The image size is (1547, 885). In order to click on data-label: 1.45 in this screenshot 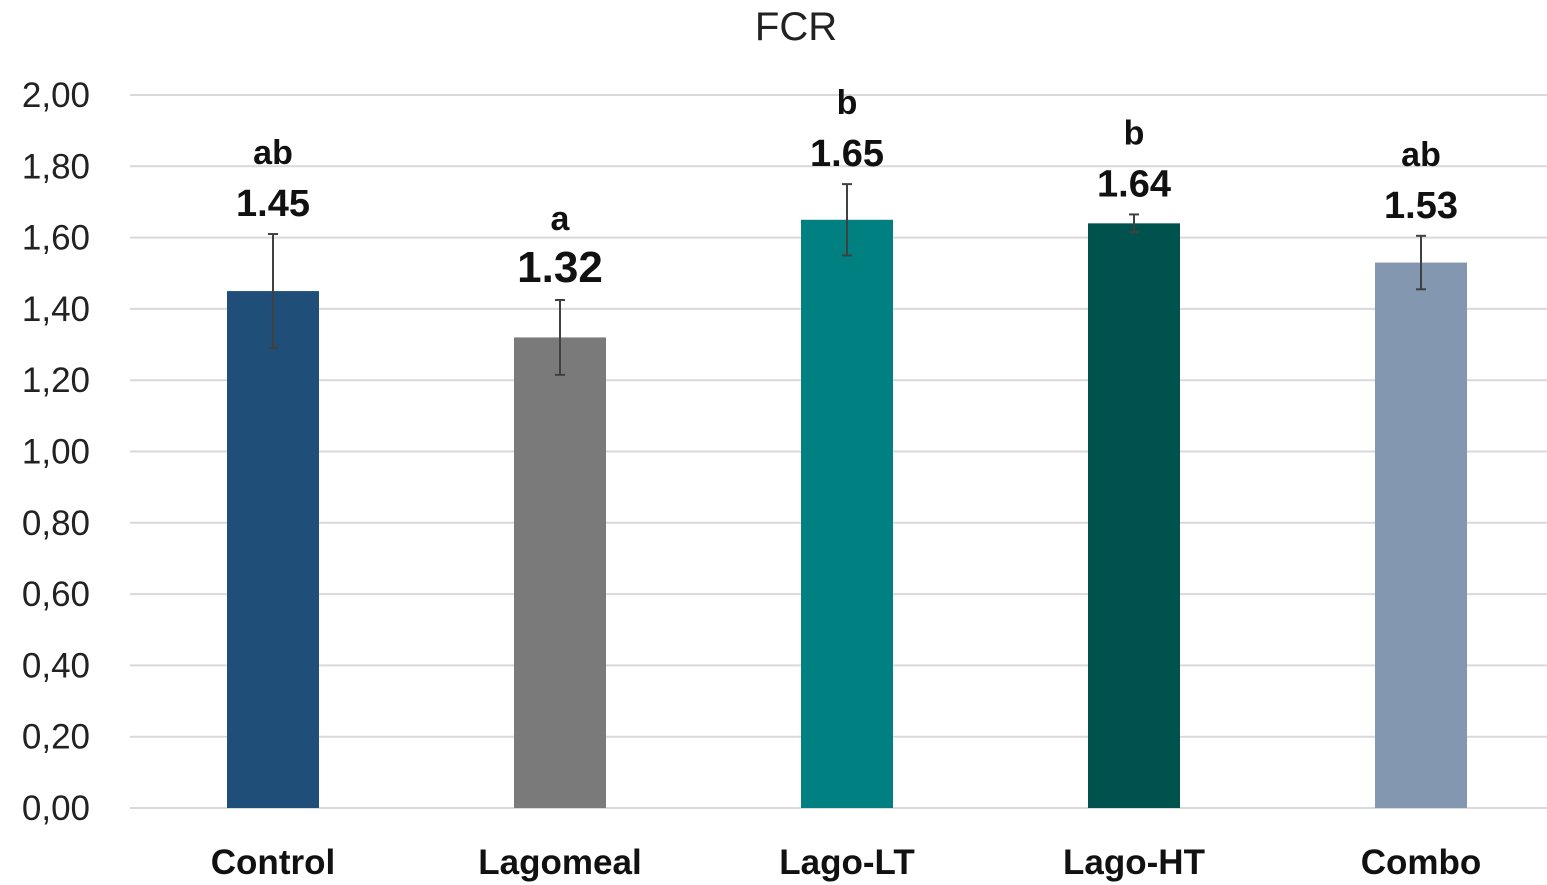, I will do `click(273, 204)`.